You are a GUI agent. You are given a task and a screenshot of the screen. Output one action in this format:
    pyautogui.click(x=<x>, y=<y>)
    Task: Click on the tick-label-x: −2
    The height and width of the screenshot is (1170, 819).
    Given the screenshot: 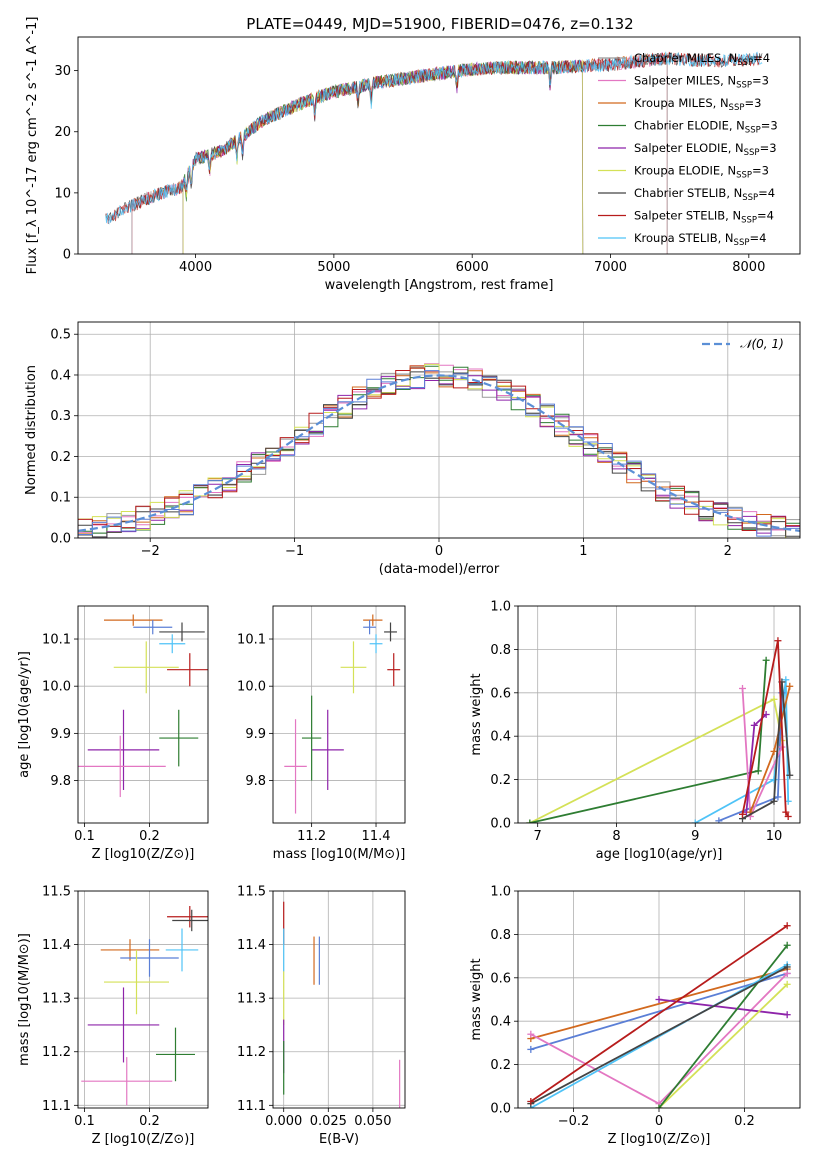 What is the action you would take?
    pyautogui.click(x=150, y=551)
    